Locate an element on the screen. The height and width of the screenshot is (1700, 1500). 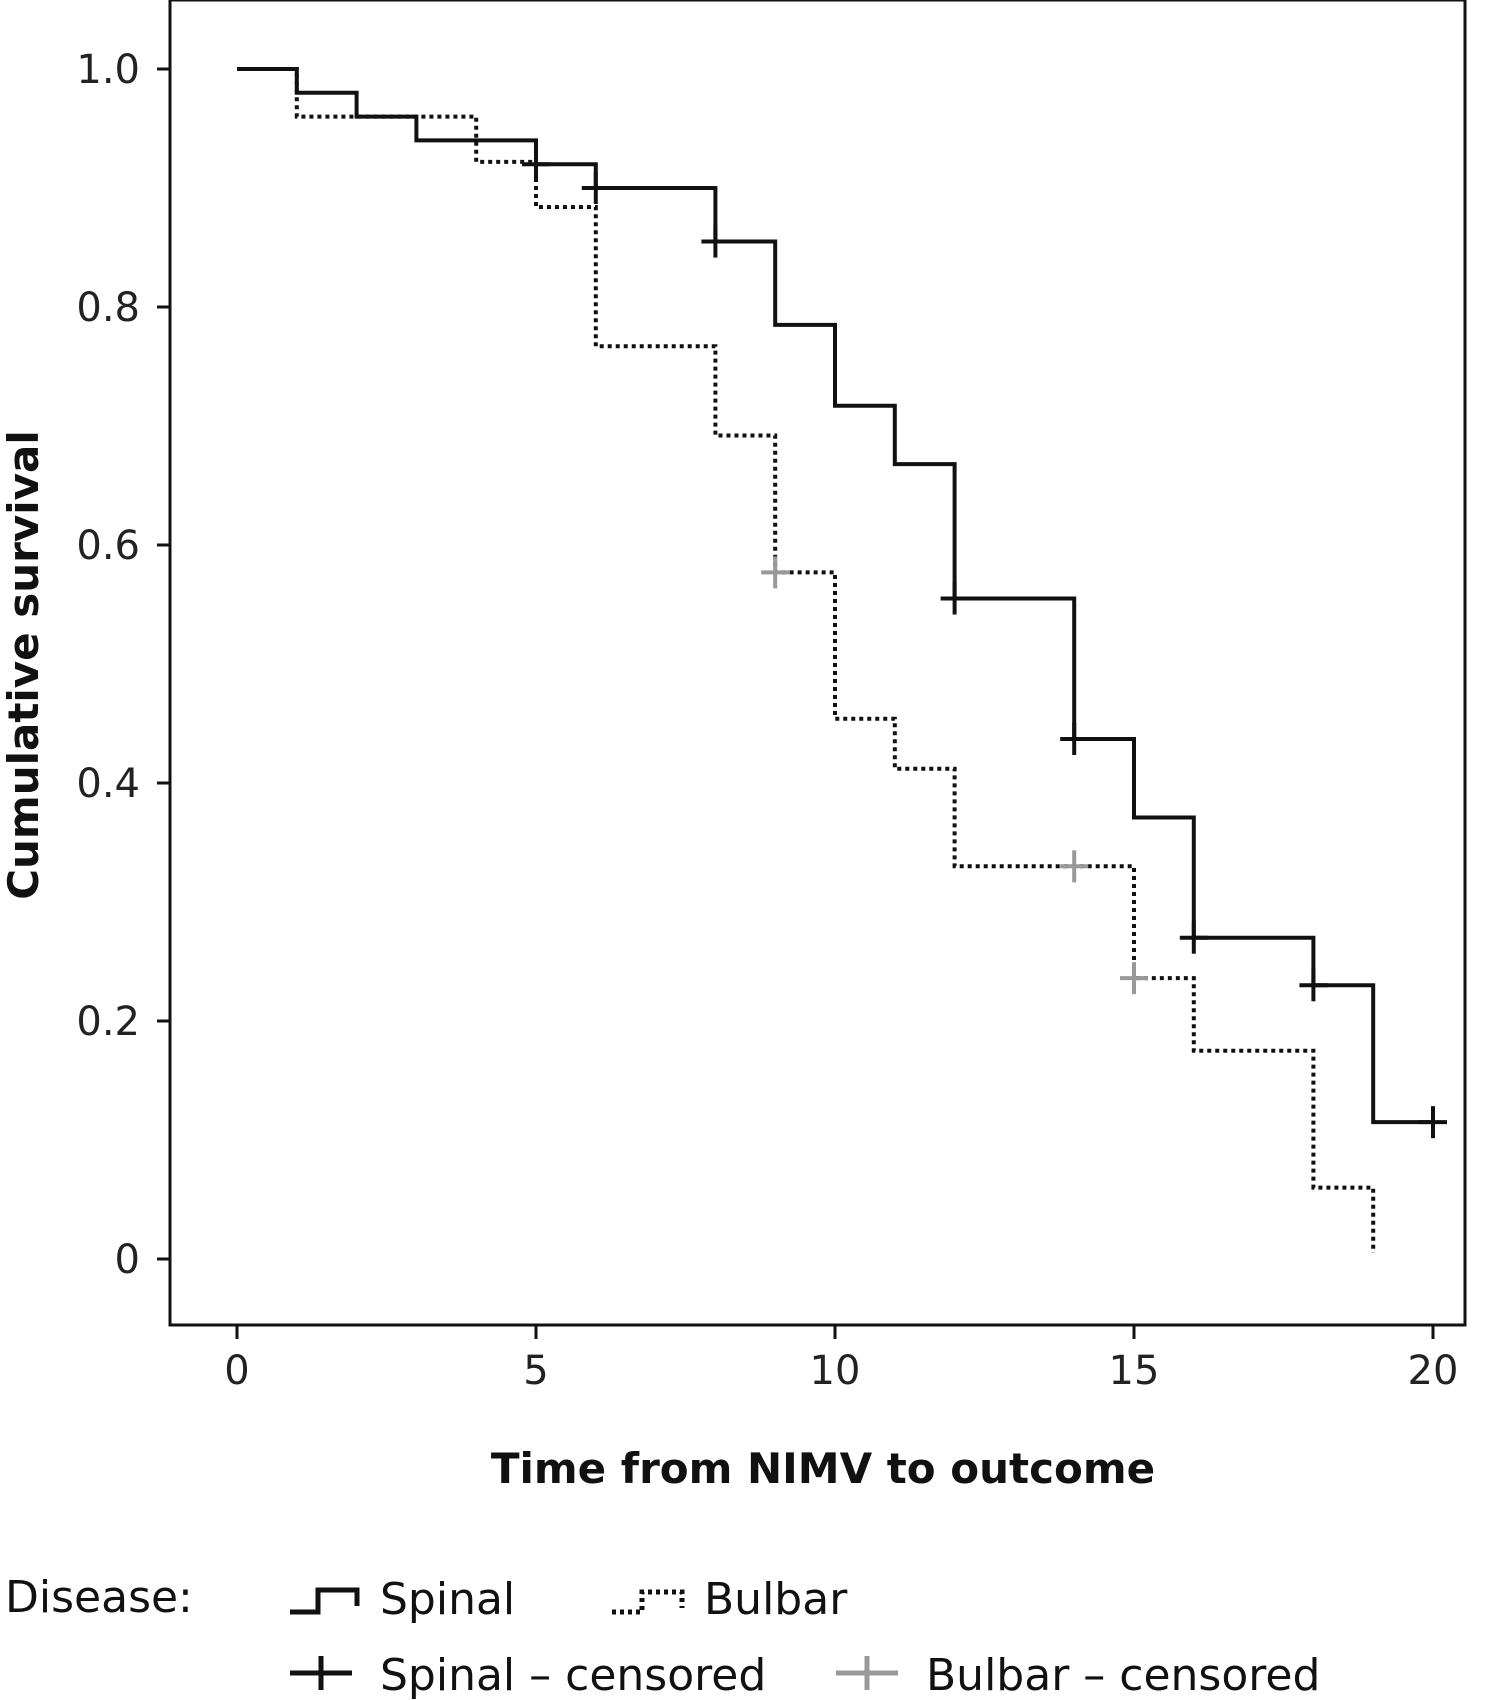
x-tick-label: 10 is located at coordinates (835, 1371).